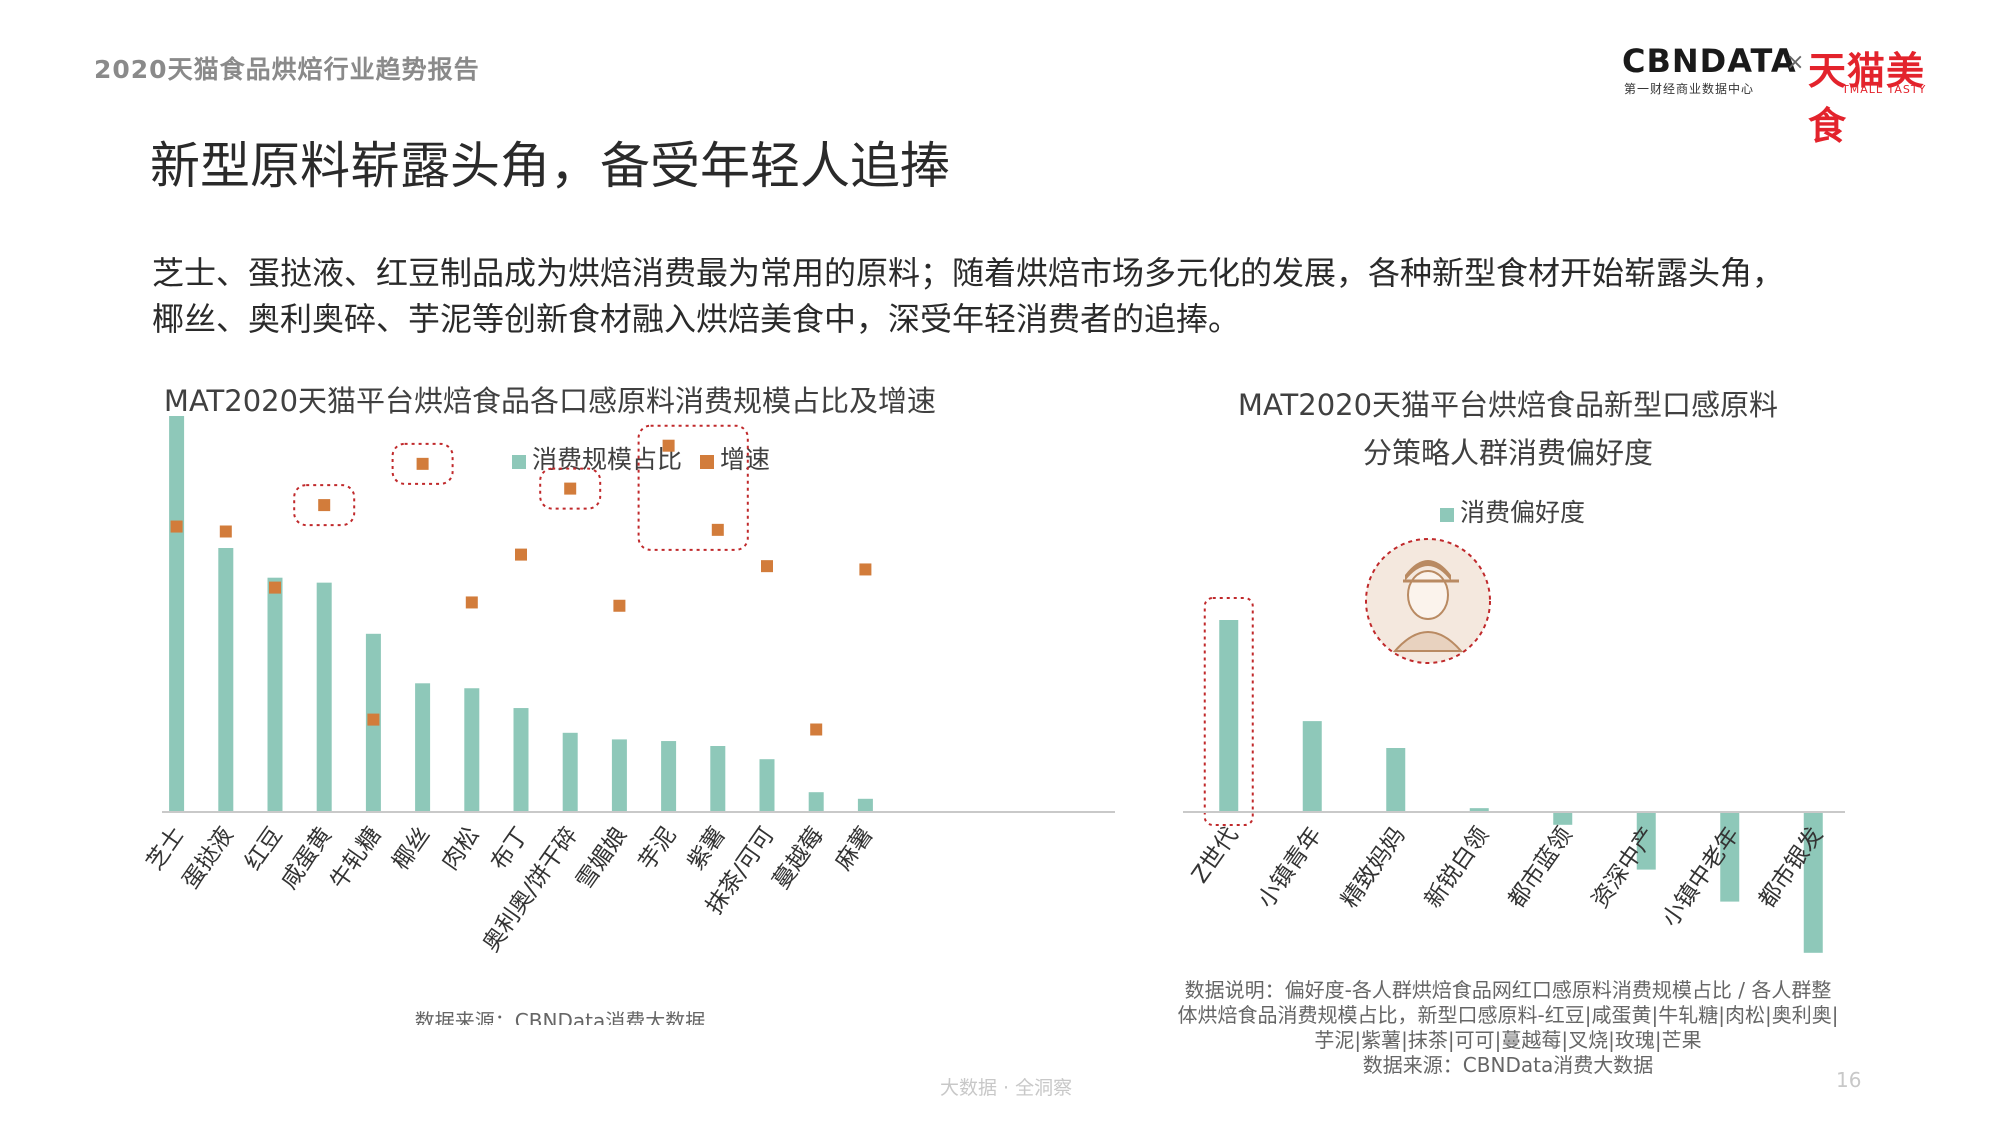  I want to click on chart1-category-label: 肉松, so click(461, 849).